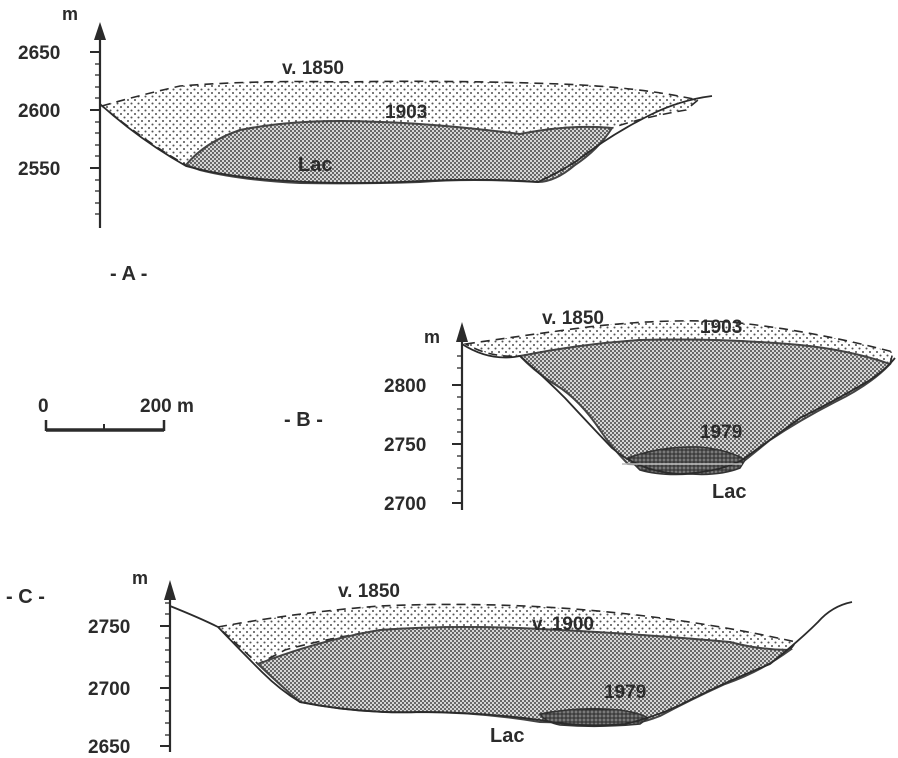 This screenshot has height=758, width=898. I want to click on profile-b-year-1979: 1979, so click(721, 432).